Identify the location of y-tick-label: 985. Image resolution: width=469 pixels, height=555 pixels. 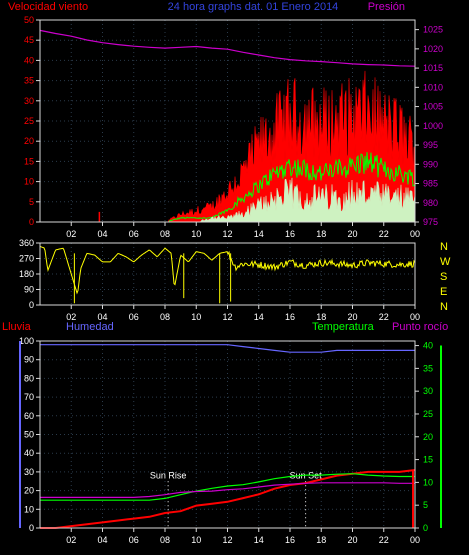
(430, 184).